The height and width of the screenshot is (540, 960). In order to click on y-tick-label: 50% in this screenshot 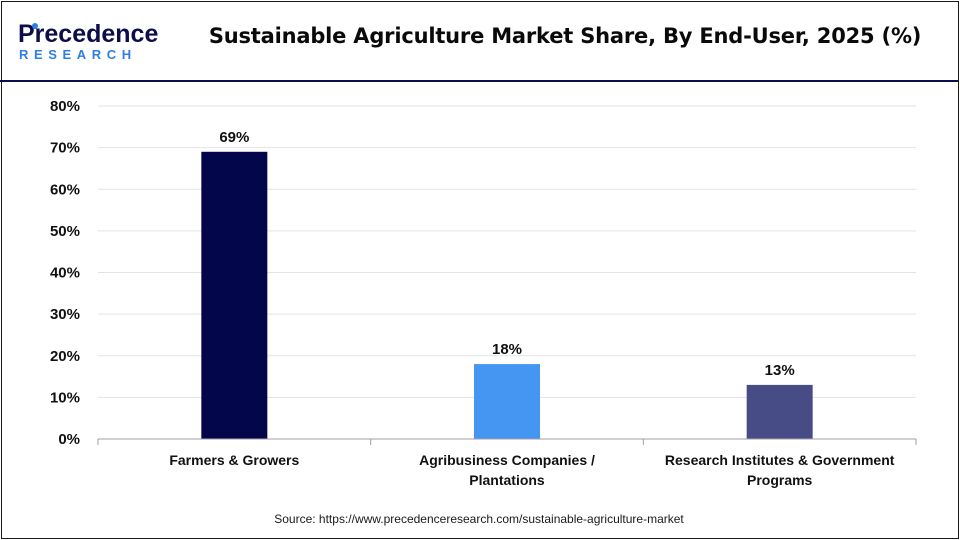, I will do `click(65, 231)`.